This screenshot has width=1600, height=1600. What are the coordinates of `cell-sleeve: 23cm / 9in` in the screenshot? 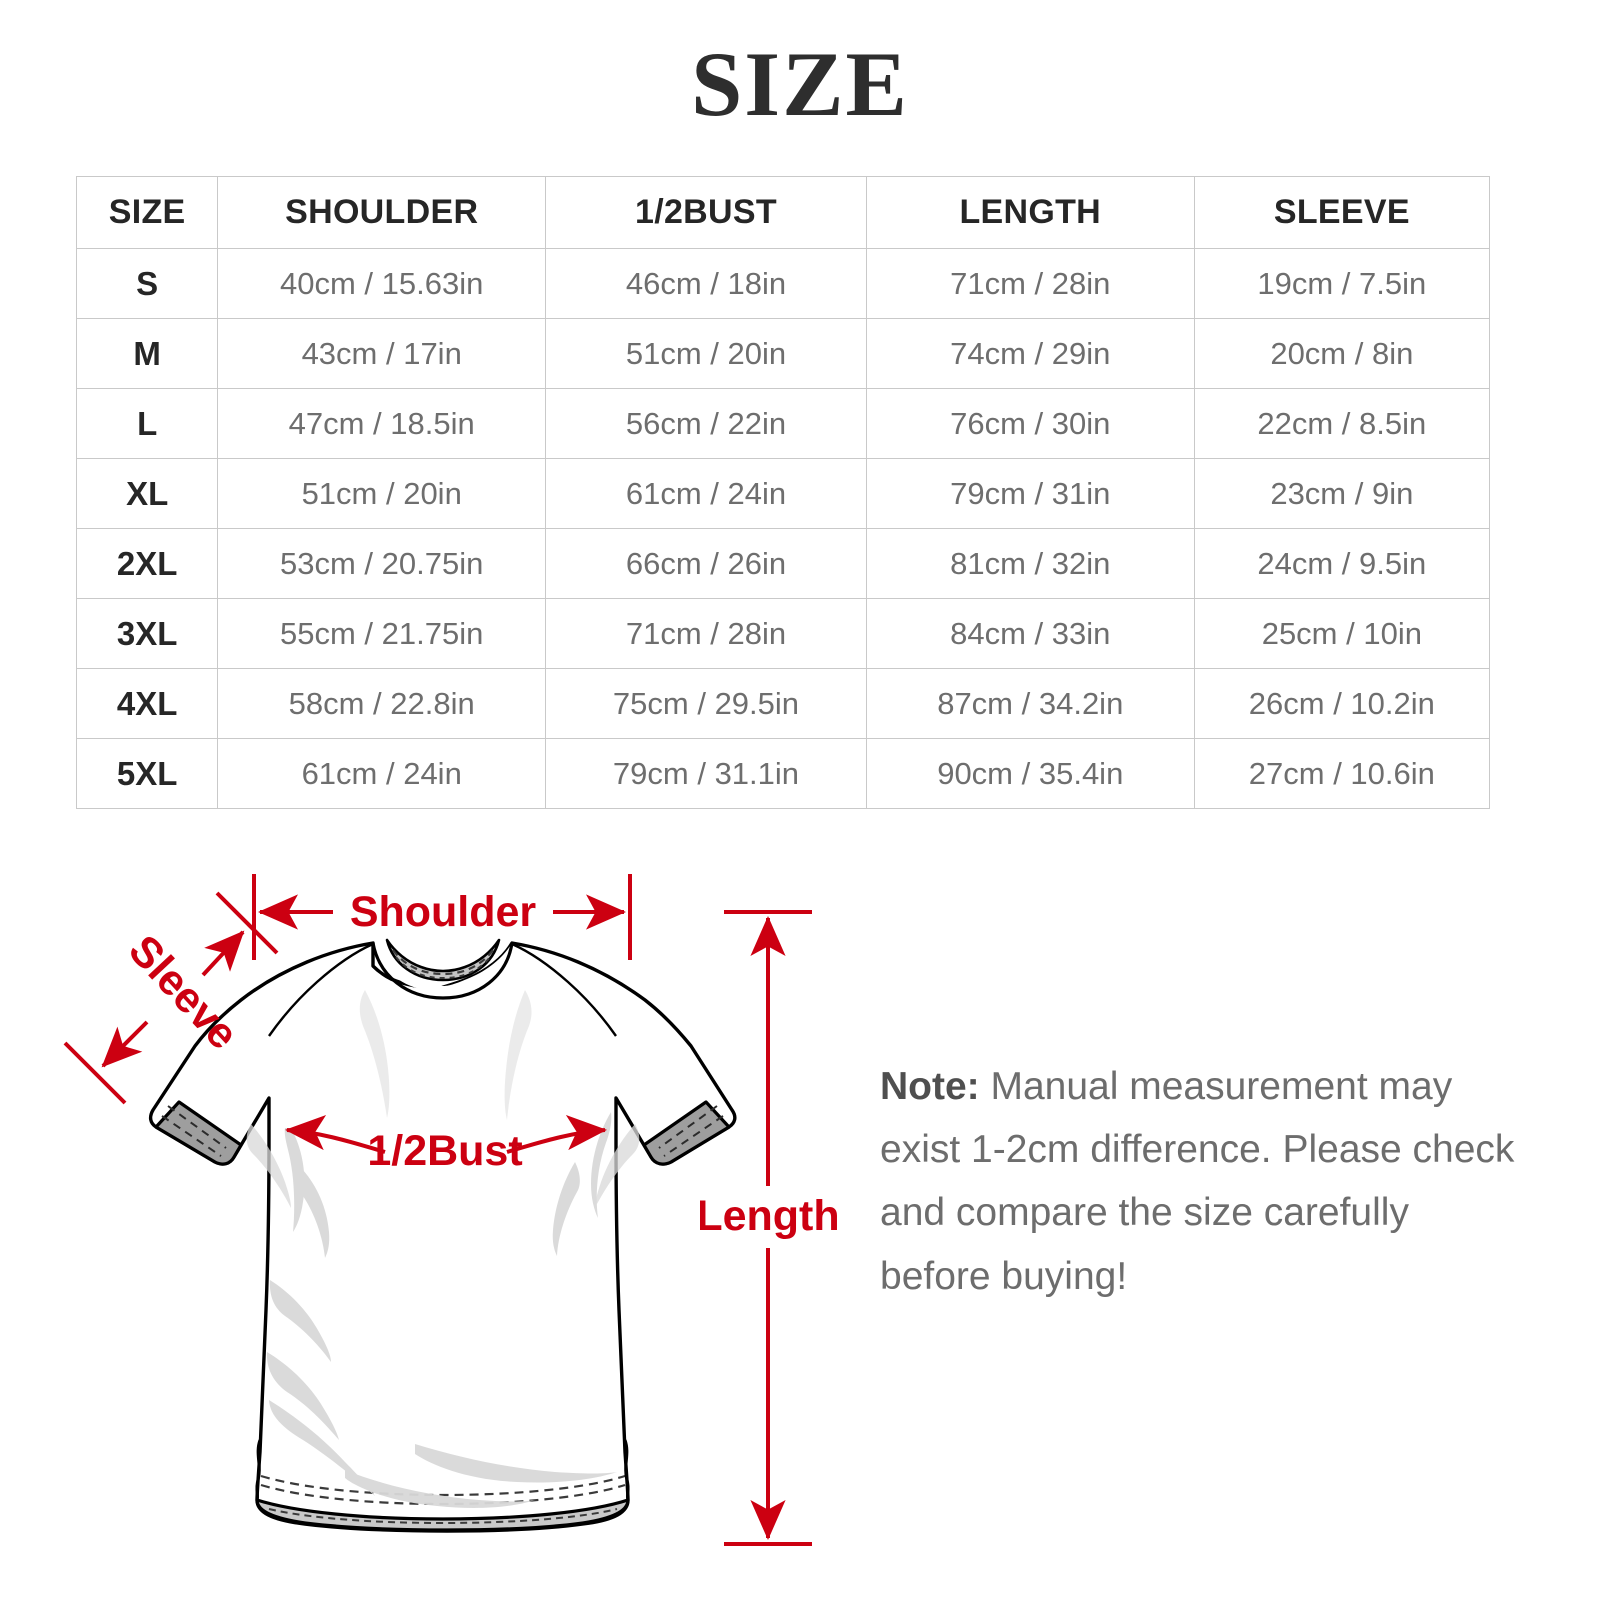 It's located at (1342, 493).